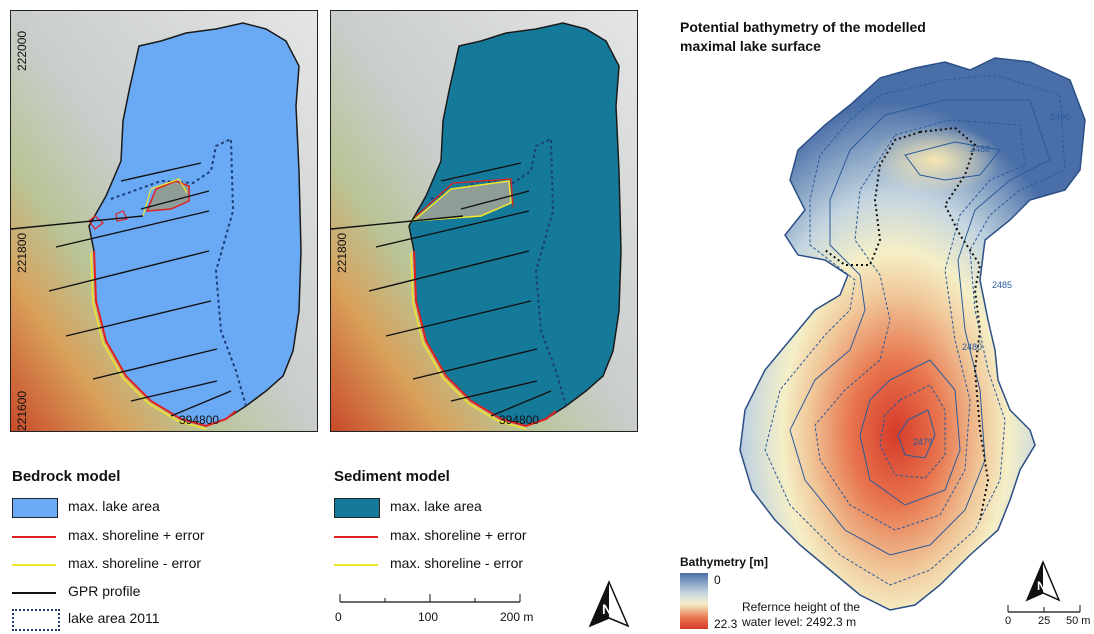  Describe the element at coordinates (801, 607) in the screenshot. I see `reference-height-line1: Refernce height of the` at that location.